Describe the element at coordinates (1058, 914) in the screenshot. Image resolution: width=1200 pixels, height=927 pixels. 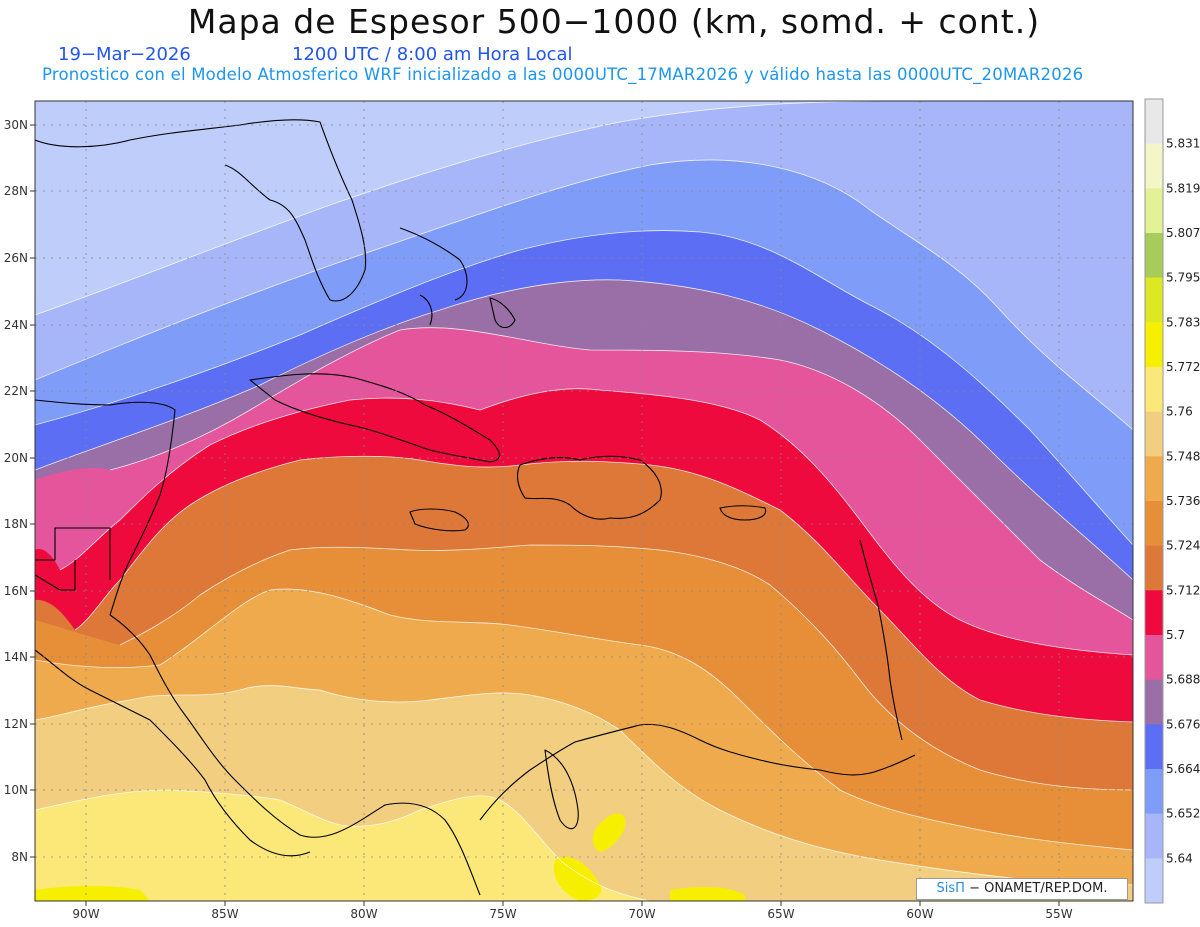
I see `lon-label: 55W` at that location.